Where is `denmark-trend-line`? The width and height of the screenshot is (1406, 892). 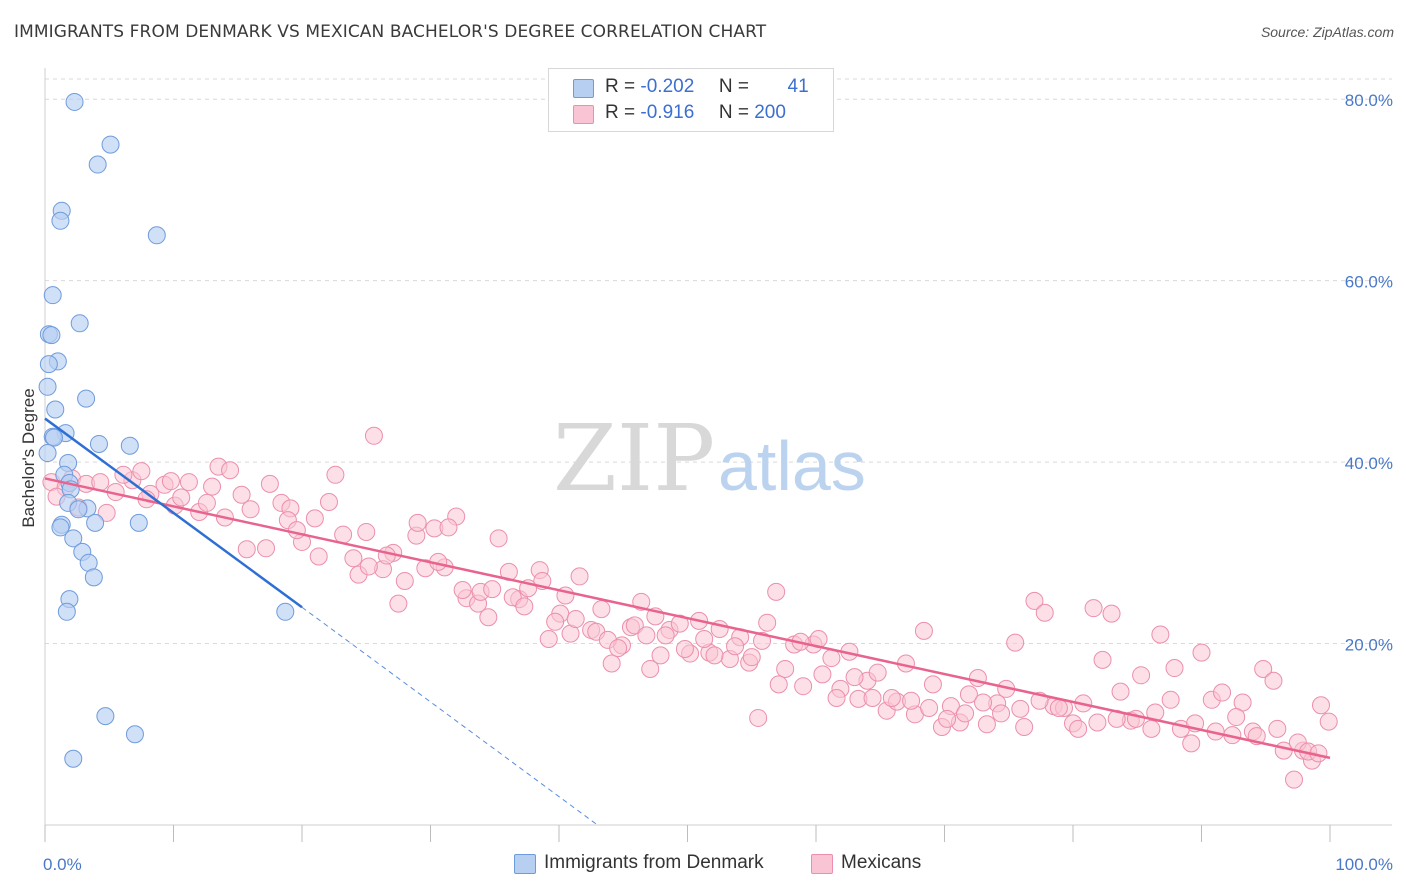 denmark-trend-line is located at coordinates (173, 513).